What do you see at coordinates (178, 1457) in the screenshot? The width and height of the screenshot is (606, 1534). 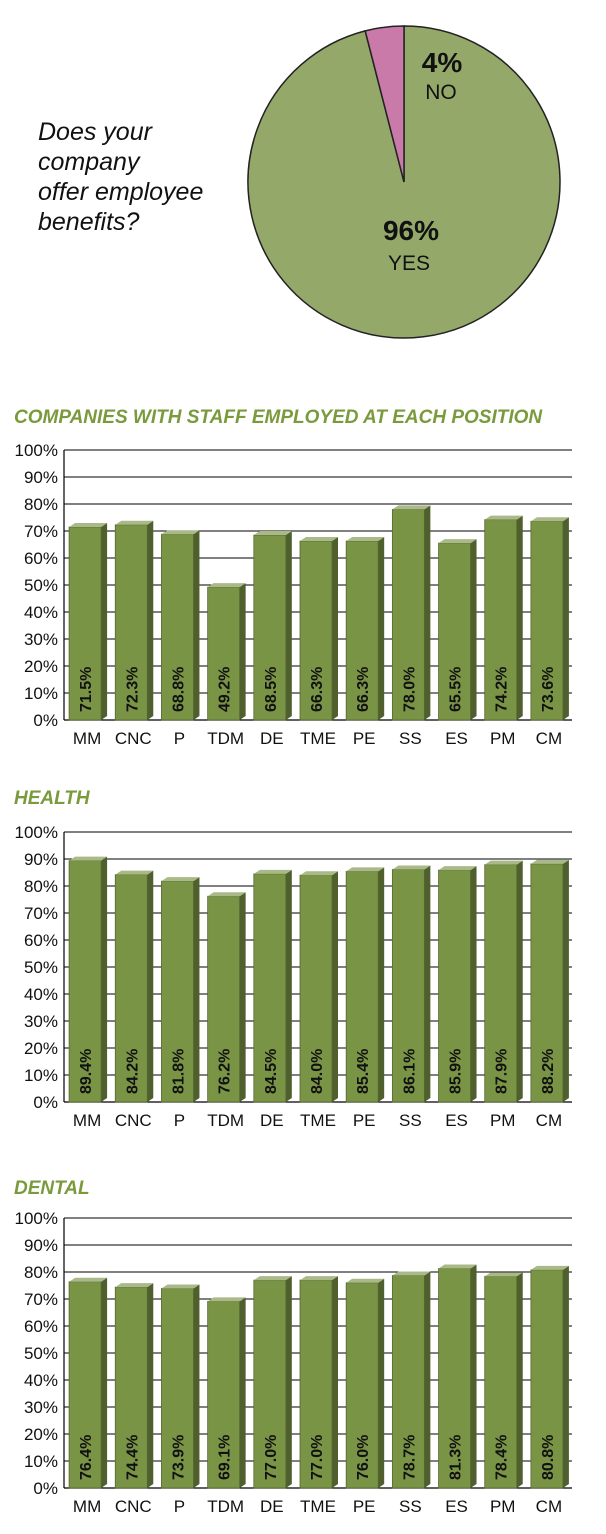 I see `bar-value-label: 73.9%` at bounding box center [178, 1457].